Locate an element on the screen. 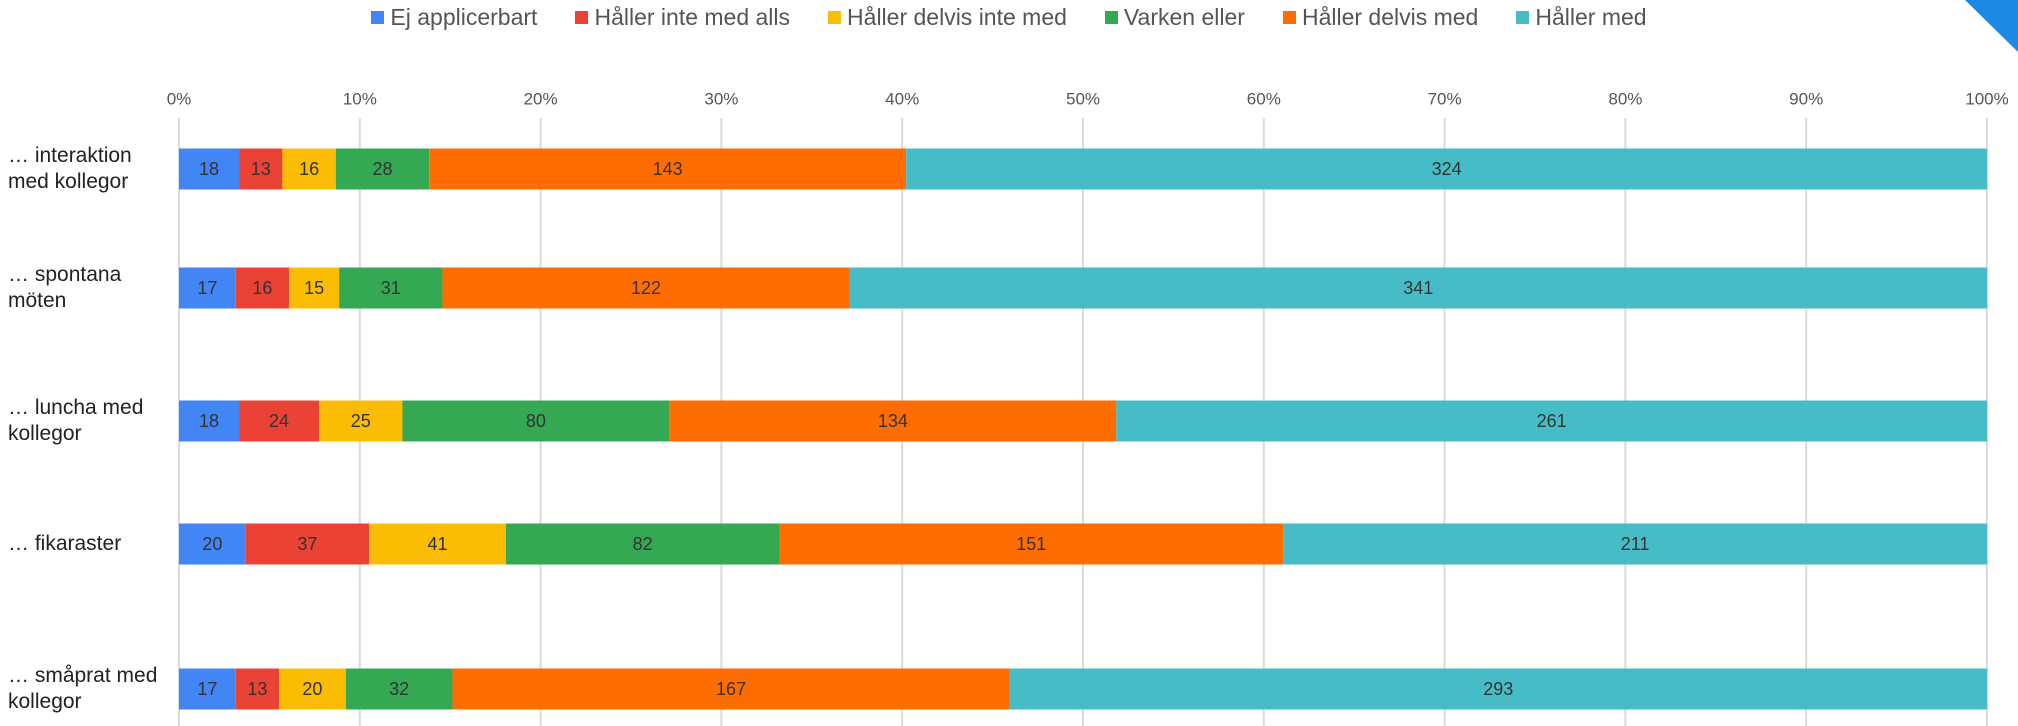  x-tick-label: 80% is located at coordinates (1625, 98).